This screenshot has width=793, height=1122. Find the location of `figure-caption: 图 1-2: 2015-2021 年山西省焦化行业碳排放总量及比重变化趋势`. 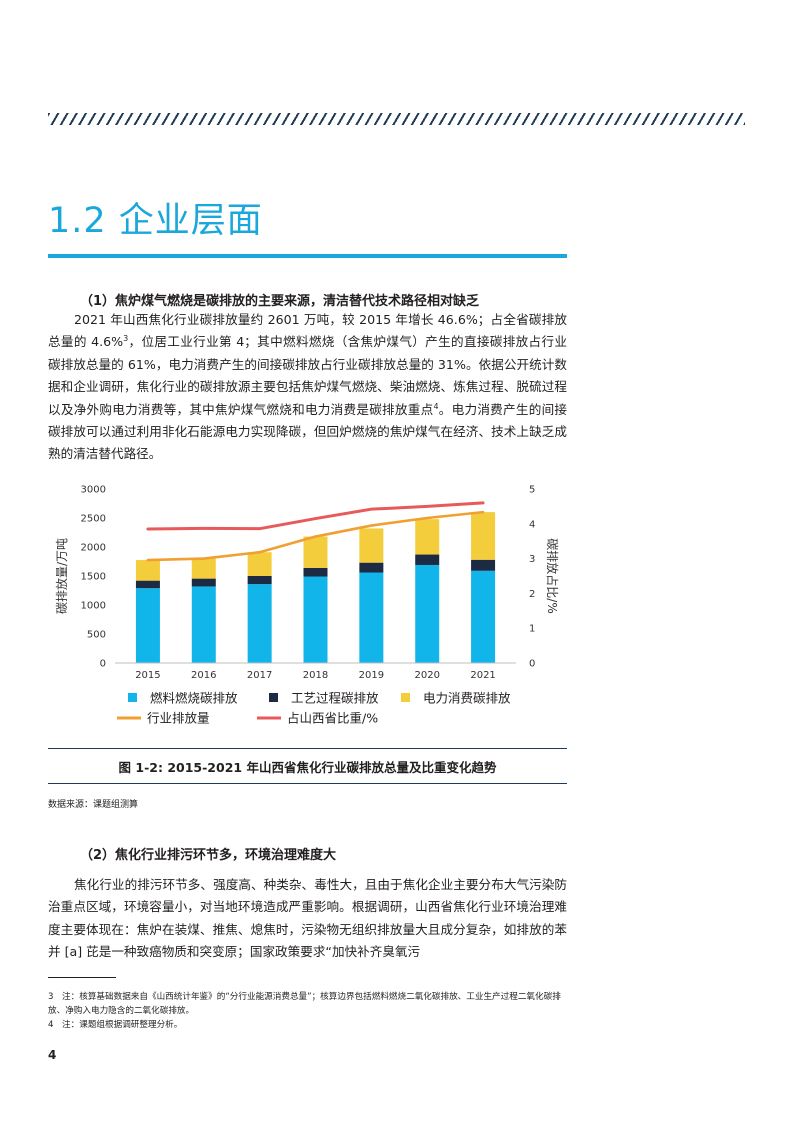

figure-caption: 图 1-2: 2015-2021 年山西省焦化行业碳排放总量及比重变化趋势 is located at coordinates (307, 767).